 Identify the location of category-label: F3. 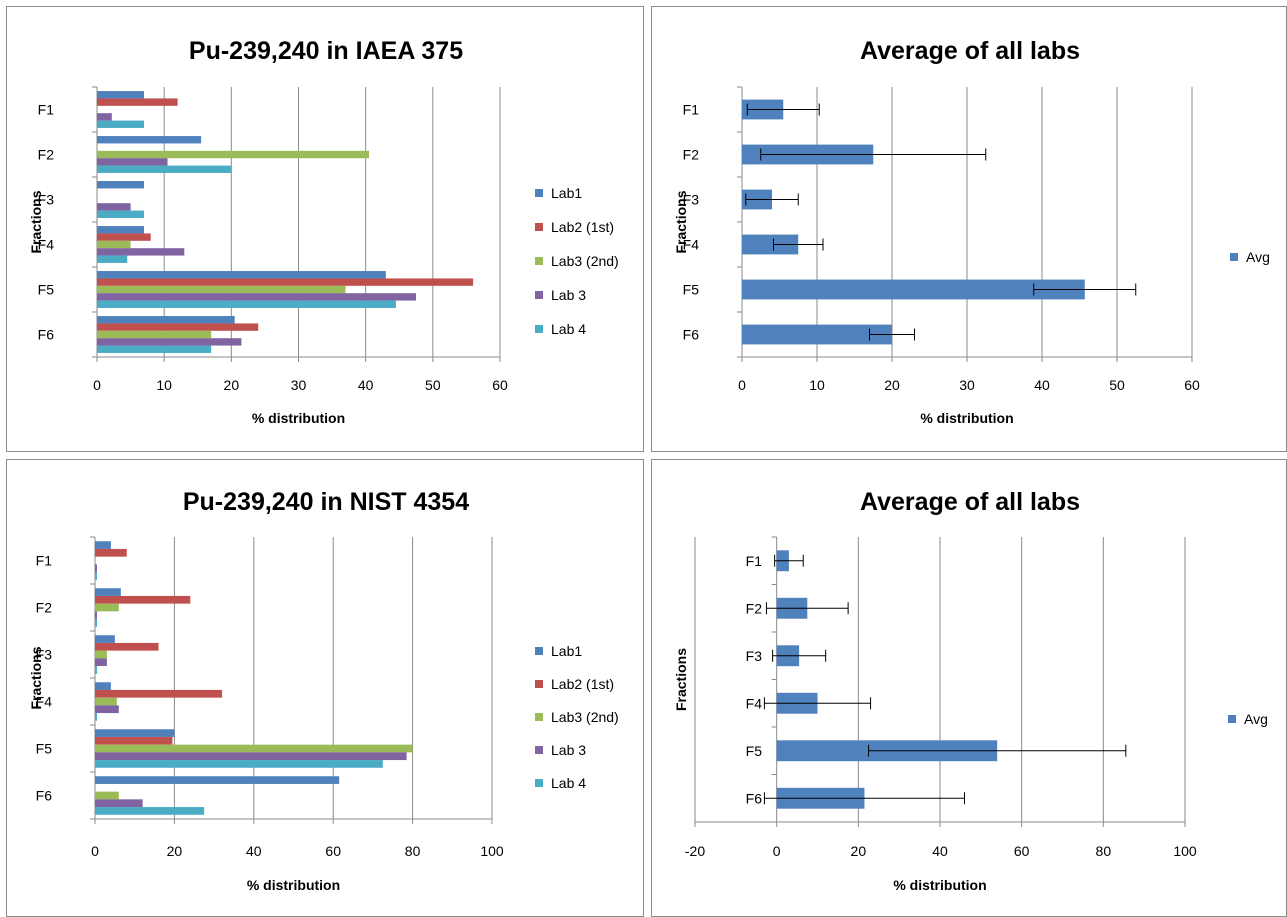
(46, 200).